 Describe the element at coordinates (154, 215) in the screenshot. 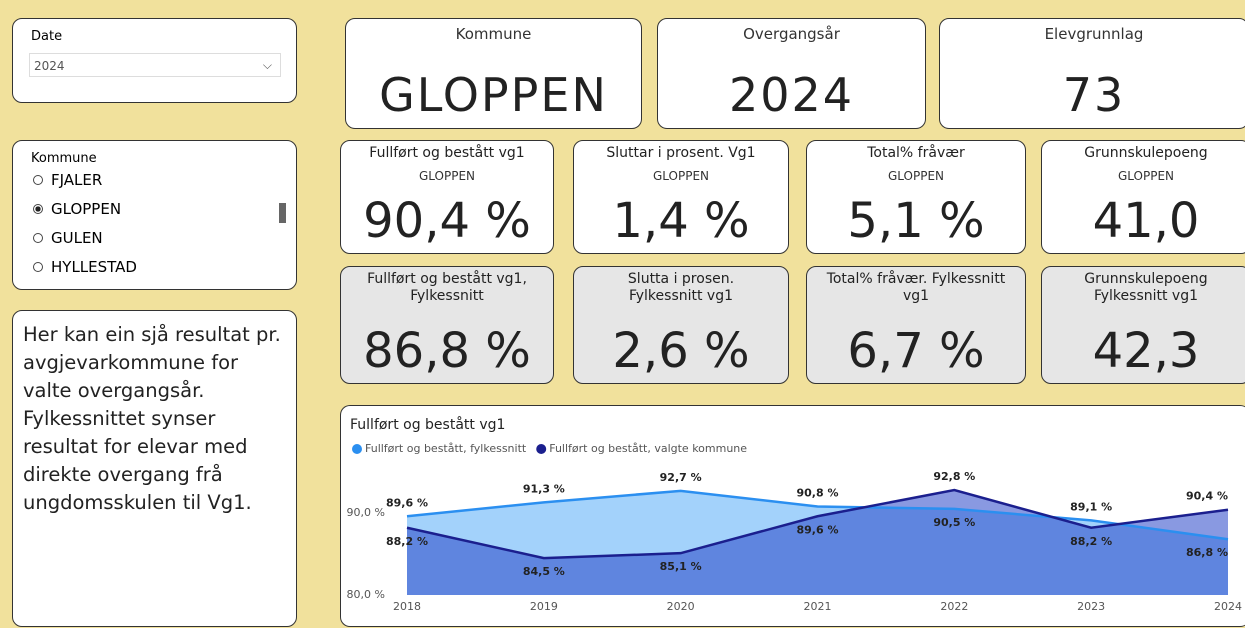

I see `kommune-slicer: Kommune FJALER GLOPPEN GULEN HYLLESTAD` at that location.